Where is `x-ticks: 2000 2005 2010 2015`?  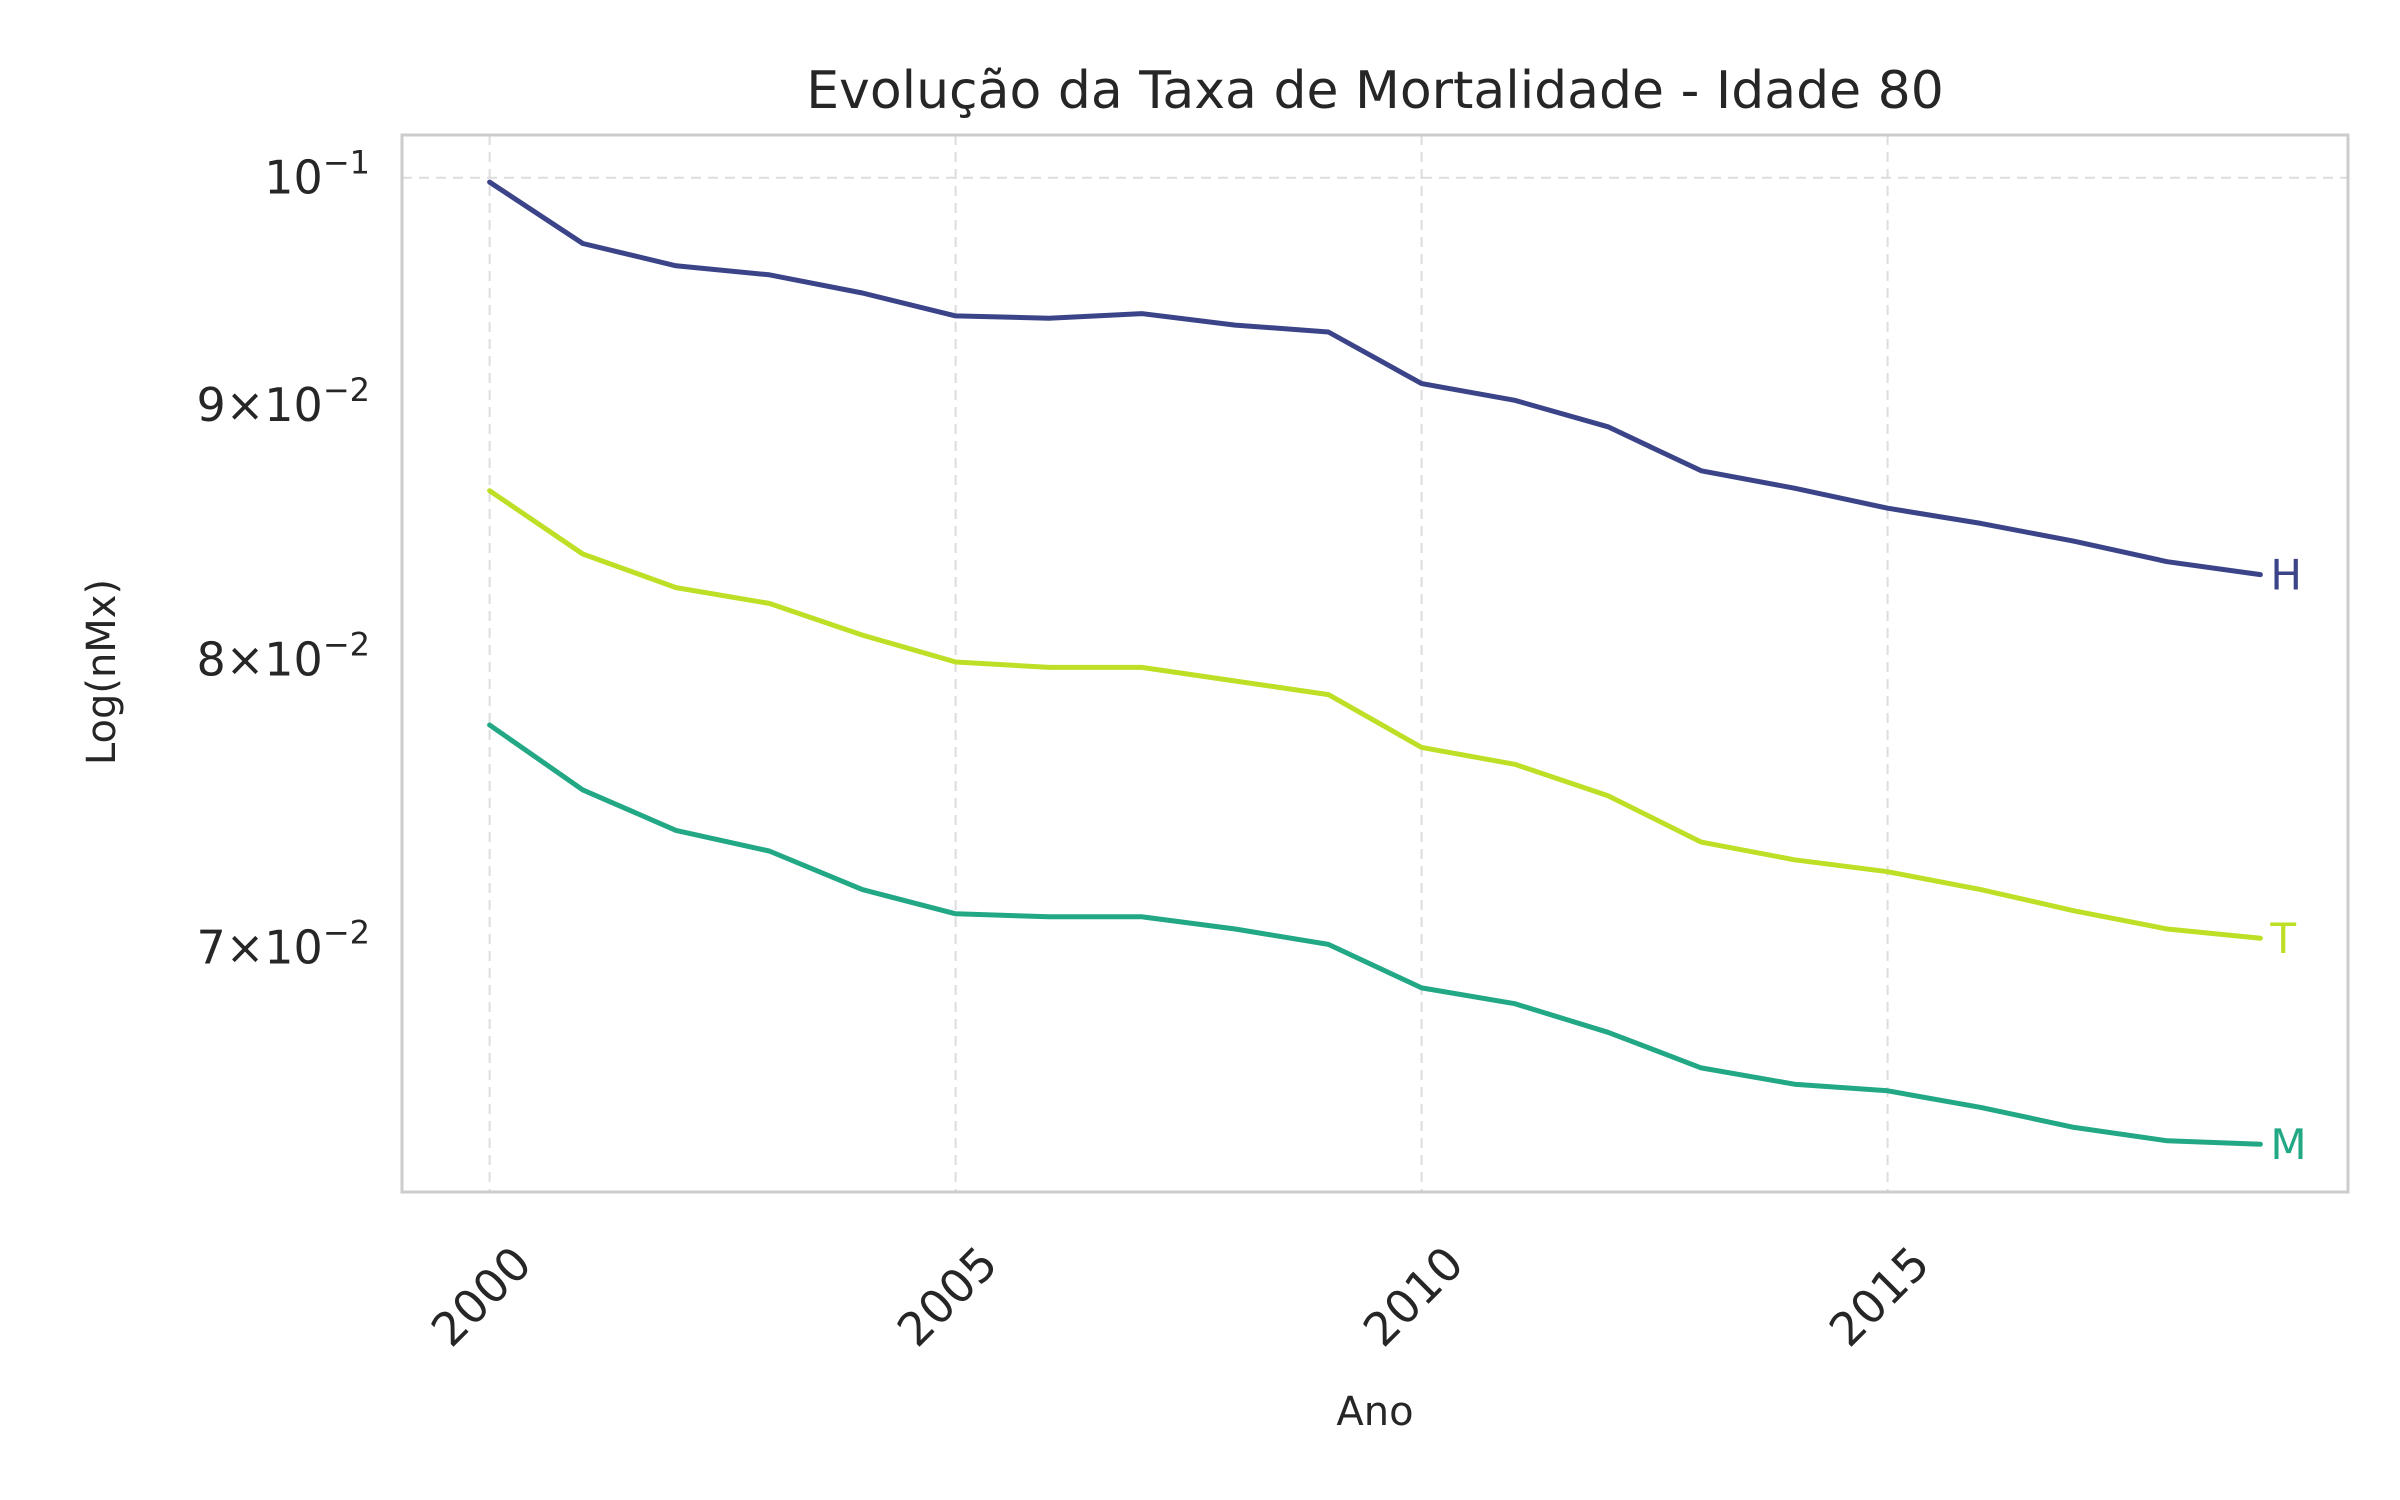 x-ticks: 2000 2005 2010 2015 is located at coordinates (1180, 1296).